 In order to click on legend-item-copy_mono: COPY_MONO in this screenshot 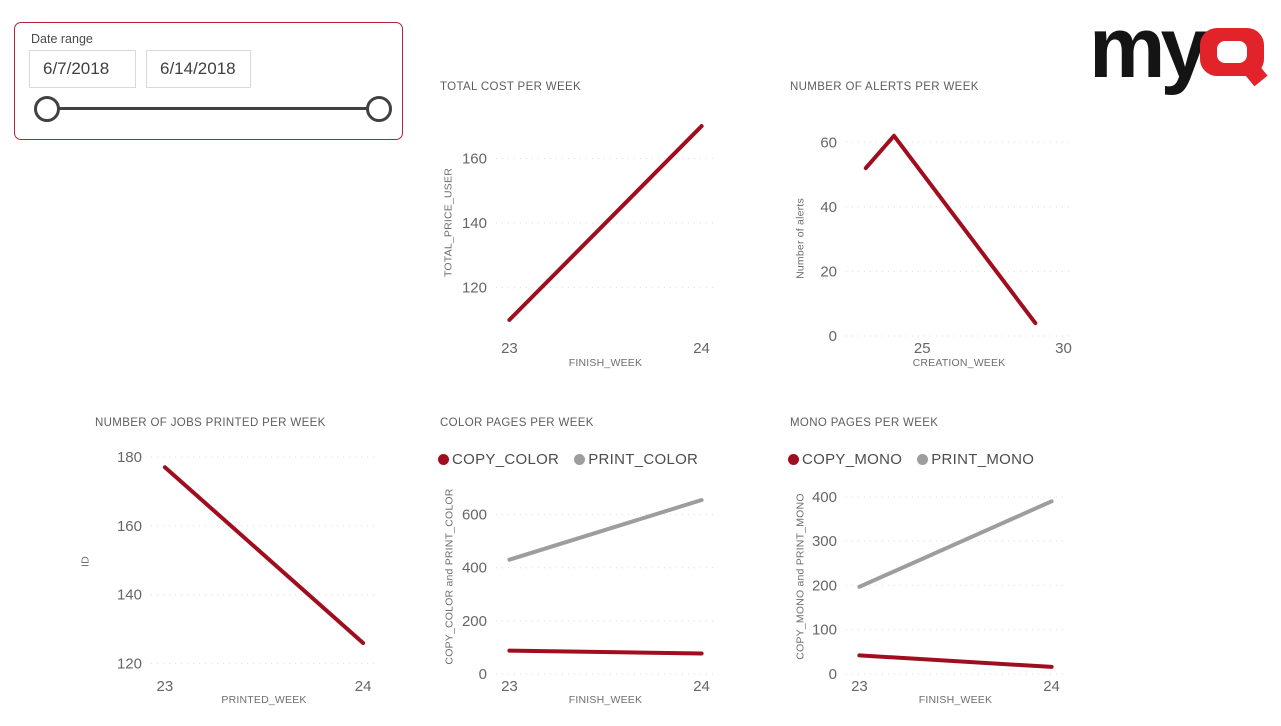, I will do `click(845, 459)`.